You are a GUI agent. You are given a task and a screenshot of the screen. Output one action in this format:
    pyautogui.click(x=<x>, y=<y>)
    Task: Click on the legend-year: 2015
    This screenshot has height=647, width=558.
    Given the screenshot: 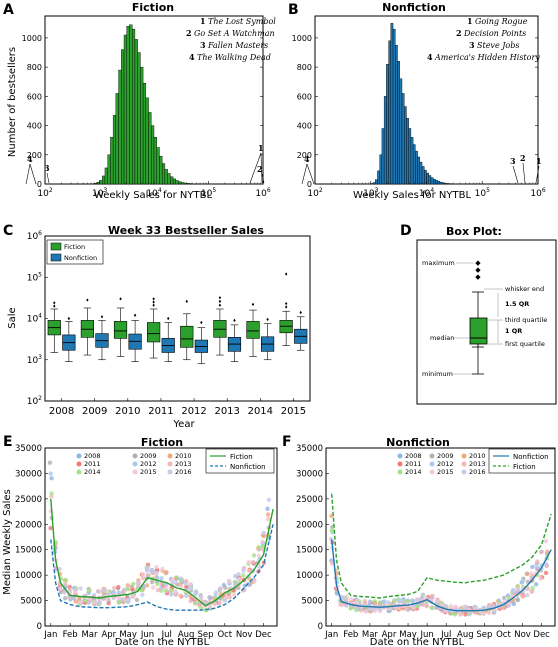 What is the action you would take?
    pyautogui.click(x=445, y=472)
    